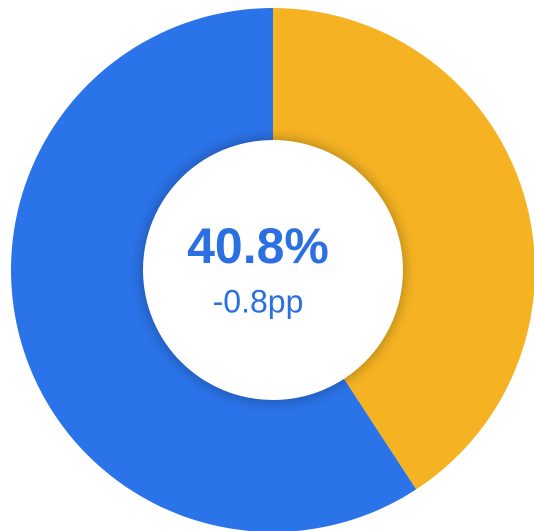 The width and height of the screenshot is (534, 531). Describe the element at coordinates (258, 246) in the screenshot. I see `center-value: 40.8%` at that location.